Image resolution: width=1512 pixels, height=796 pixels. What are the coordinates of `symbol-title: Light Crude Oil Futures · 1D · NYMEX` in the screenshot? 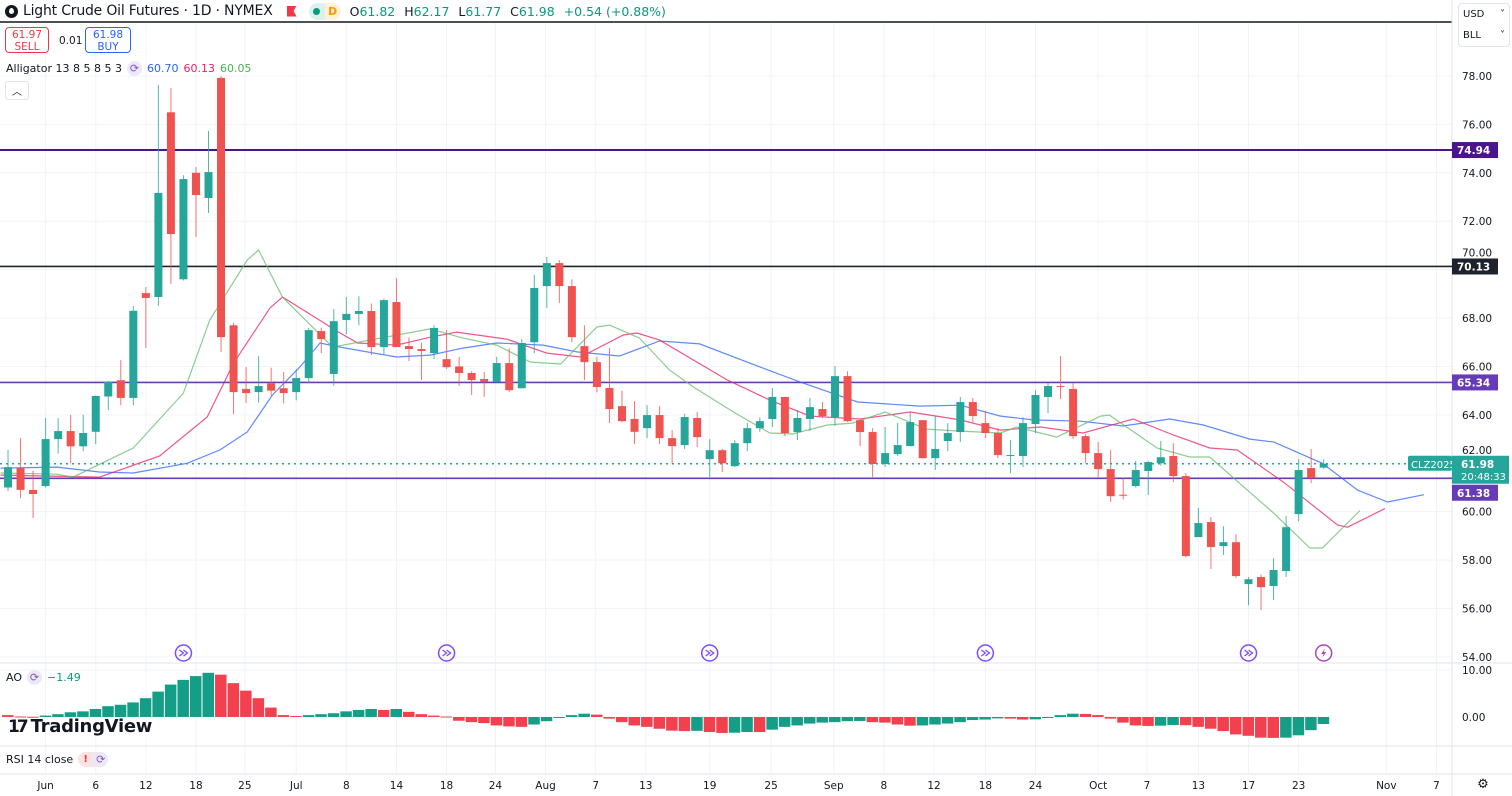 It's located at (148, 11).